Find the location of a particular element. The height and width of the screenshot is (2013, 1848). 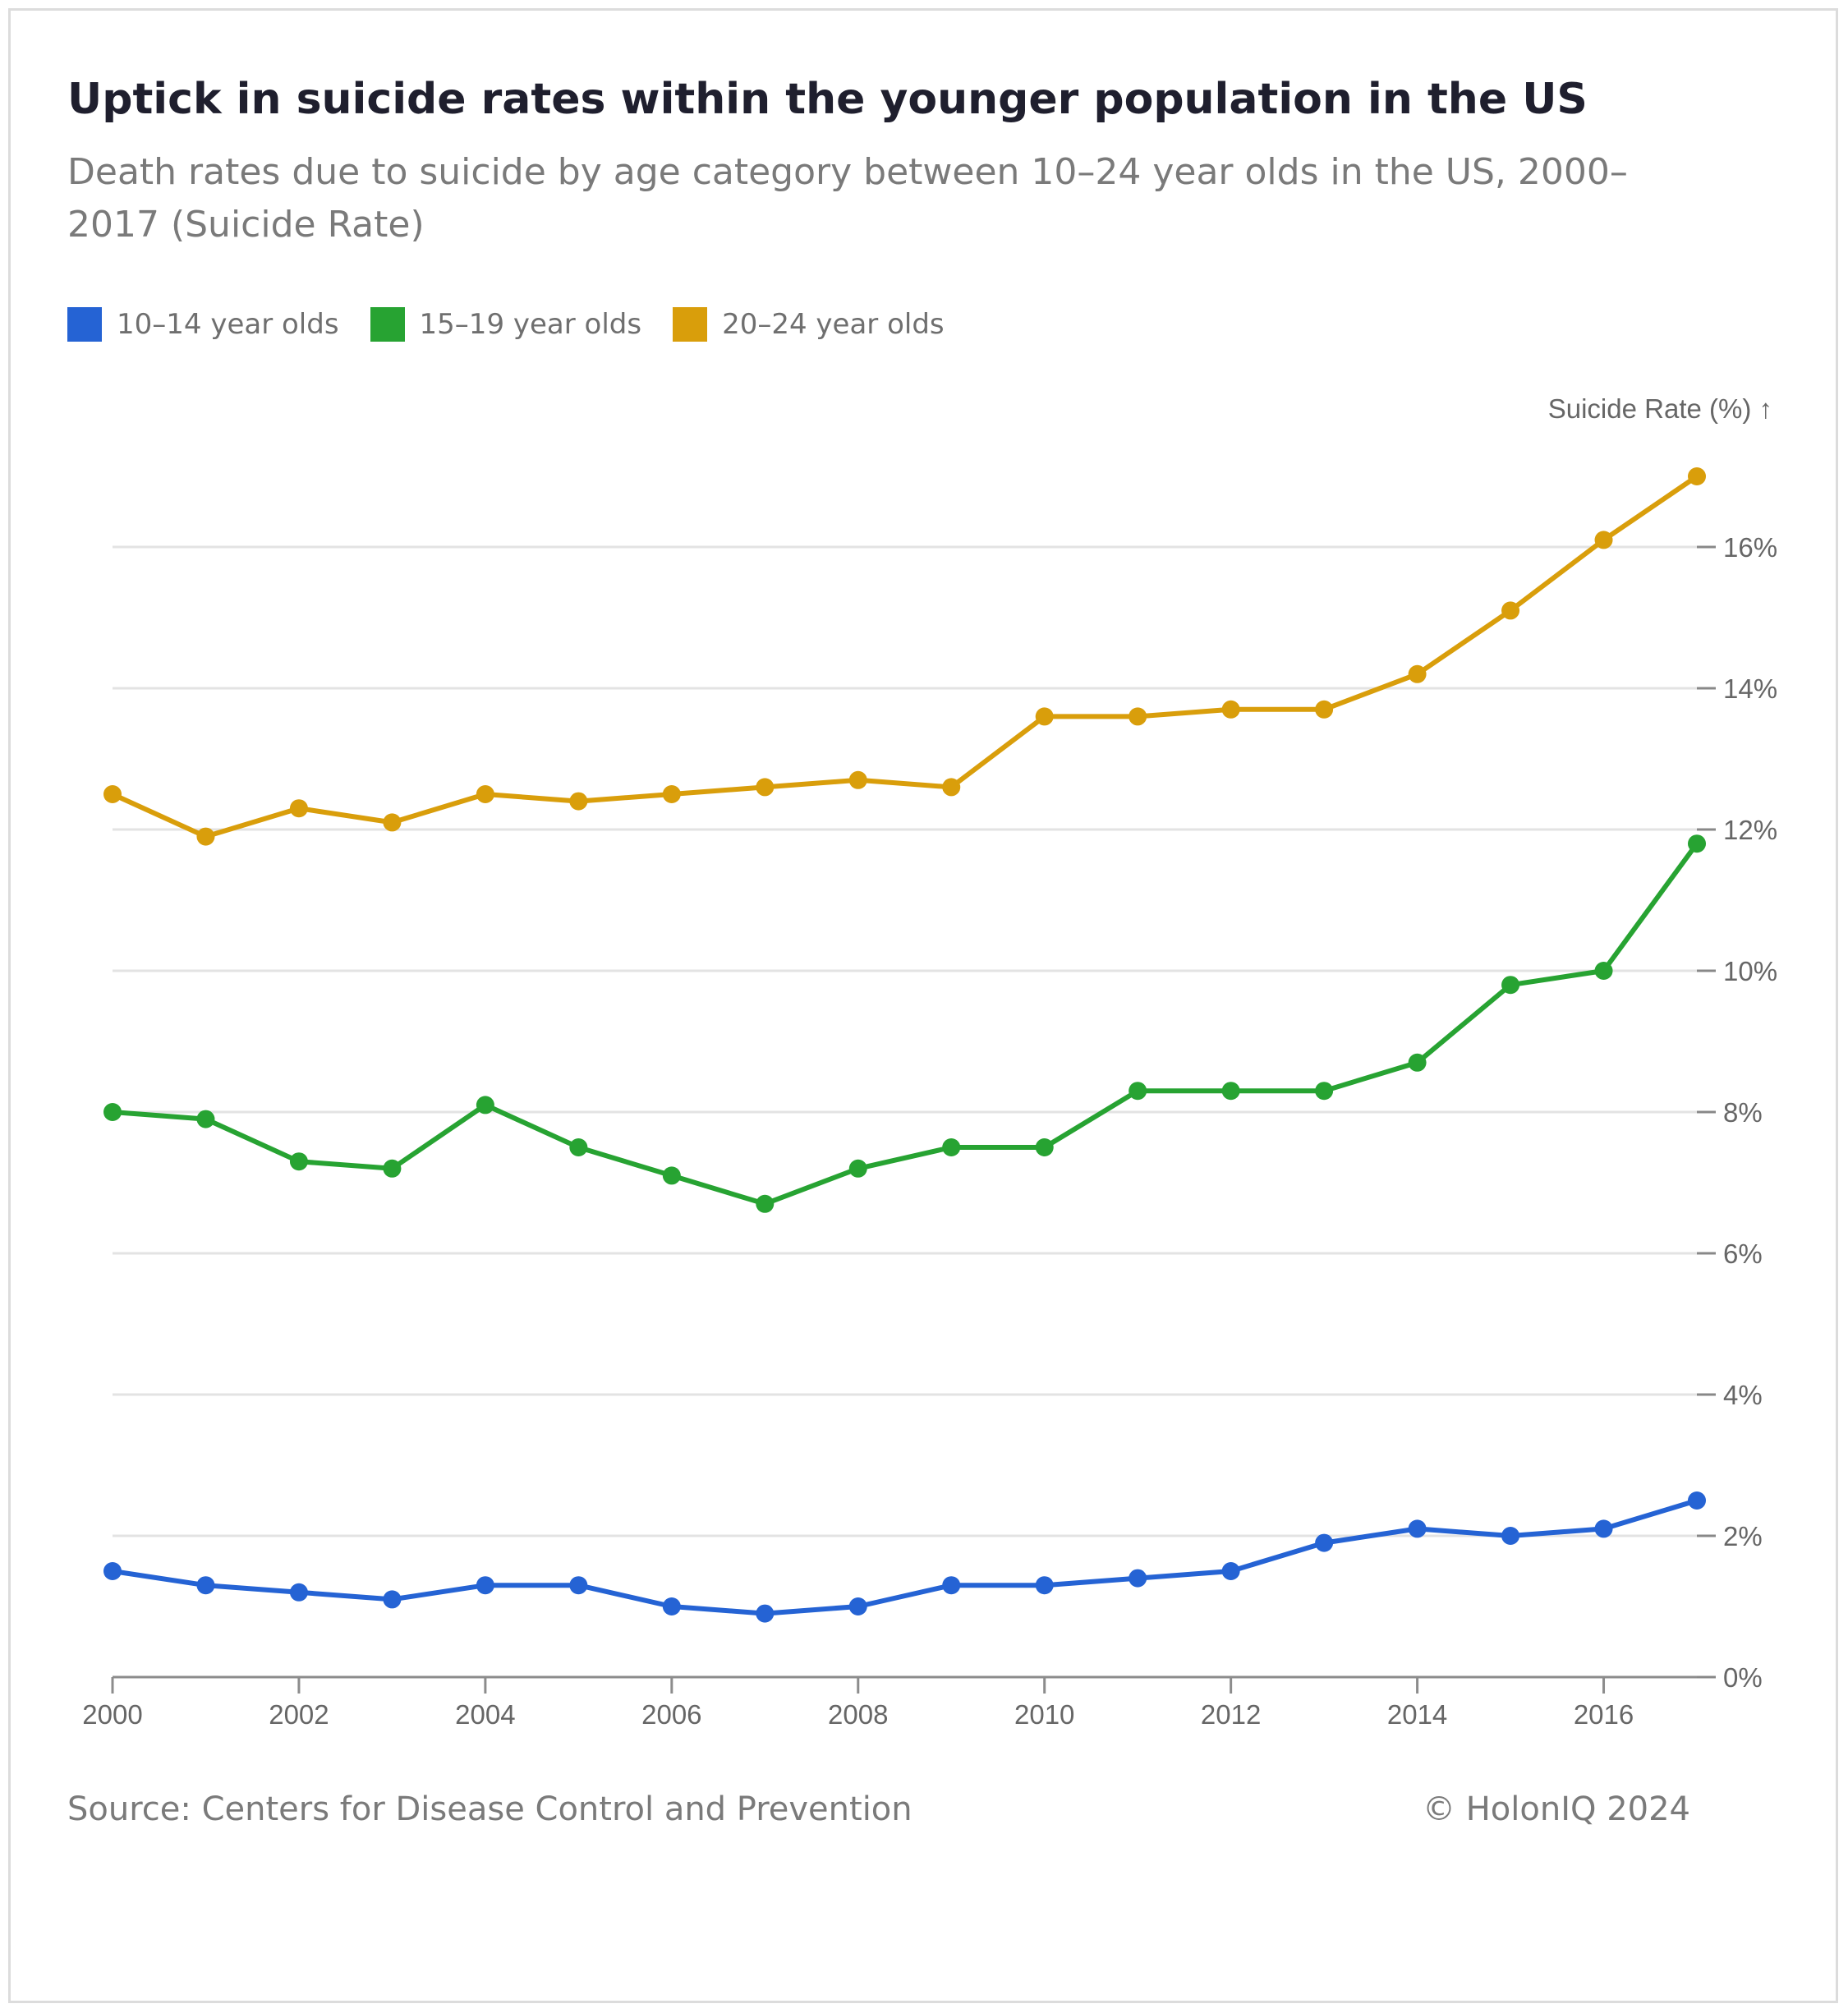

data-point-2-2000 is located at coordinates (112, 794).